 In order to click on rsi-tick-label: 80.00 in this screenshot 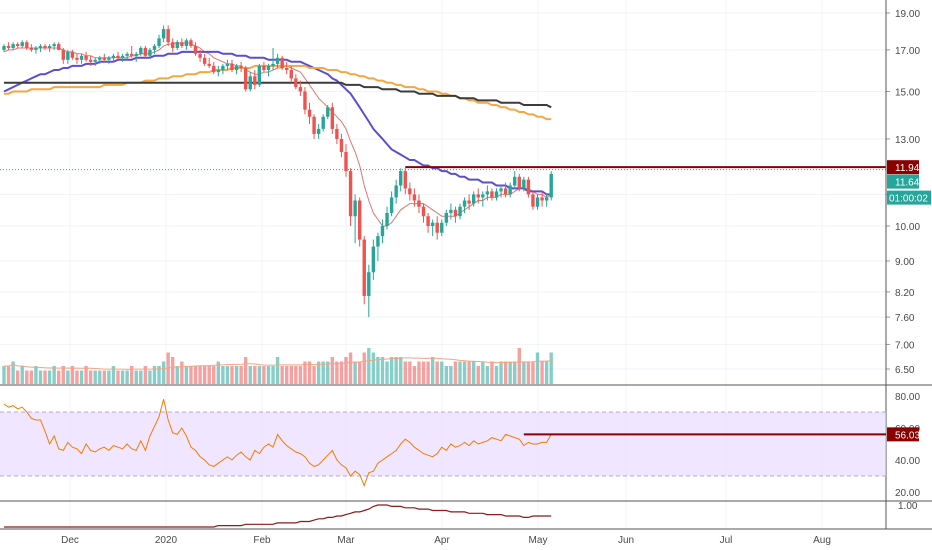, I will do `click(907, 397)`.